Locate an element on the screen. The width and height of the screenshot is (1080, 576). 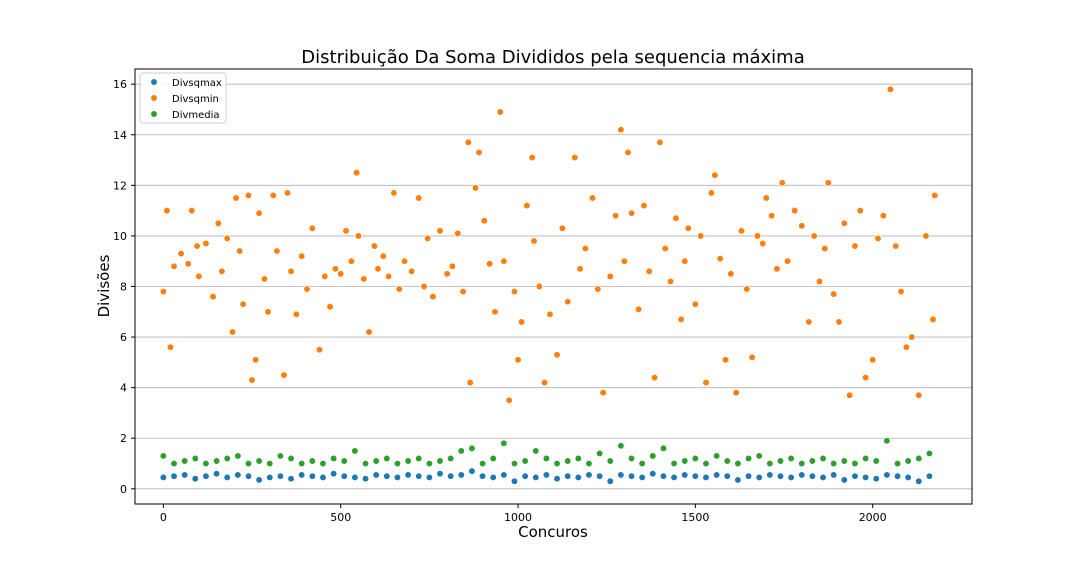
y-axis-label: Divisões is located at coordinates (104, 285).